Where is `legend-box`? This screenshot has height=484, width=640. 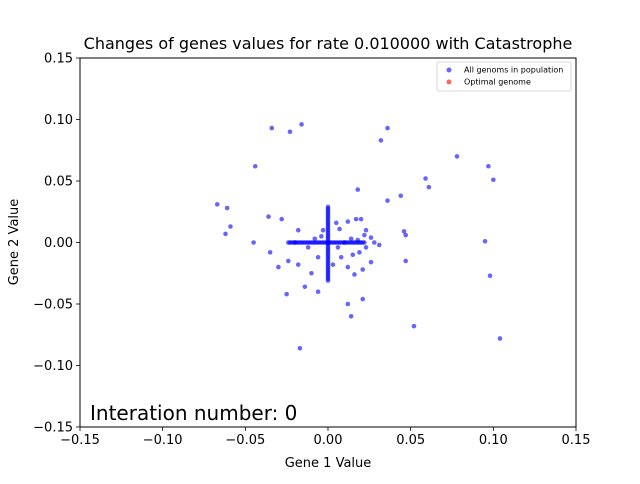 legend-box is located at coordinates (504, 76).